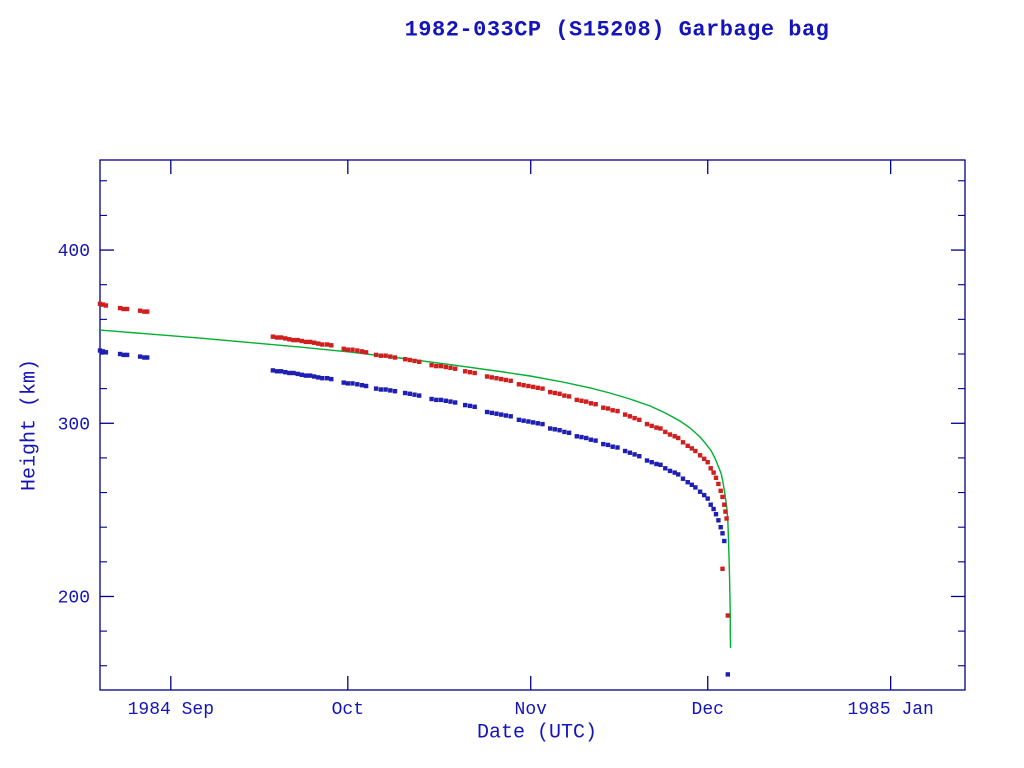 Image resolution: width=1024 pixels, height=768 pixels. I want to click on x-tick-label: 1985 Jan, so click(890, 710).